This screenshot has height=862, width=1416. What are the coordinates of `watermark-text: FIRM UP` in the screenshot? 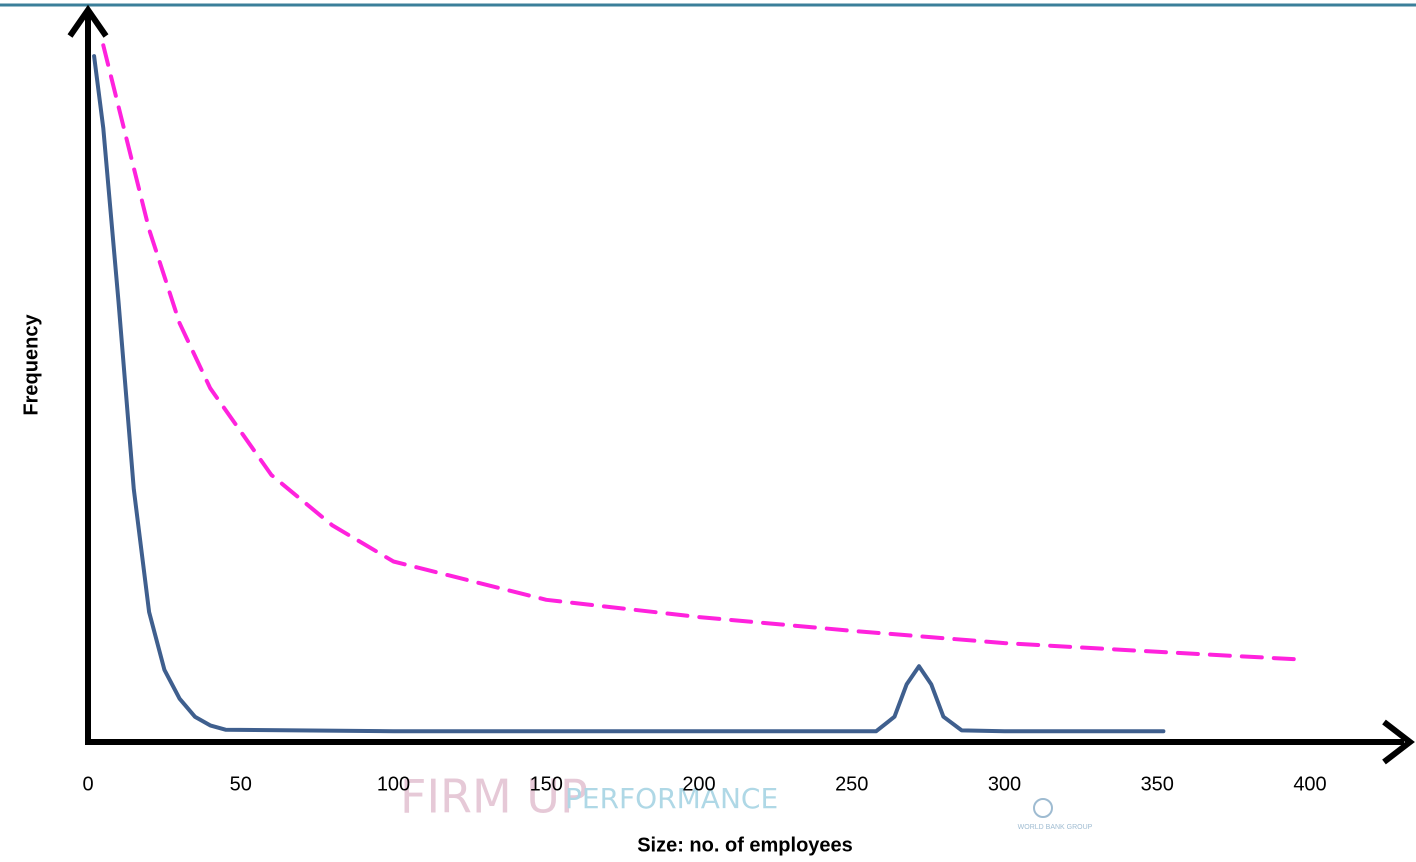 It's located at (494, 797).